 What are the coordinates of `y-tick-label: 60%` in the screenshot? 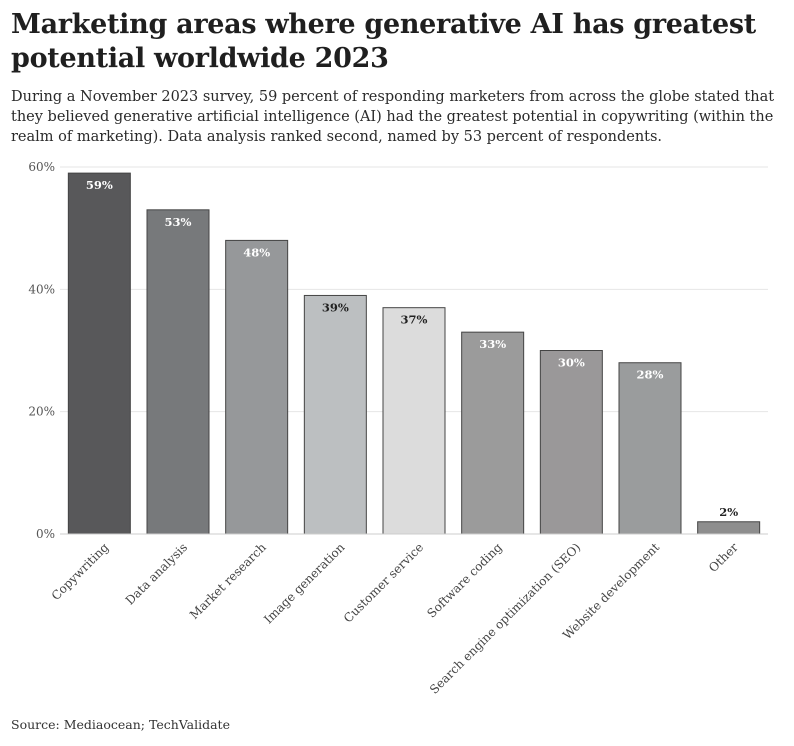 It's located at (41, 167).